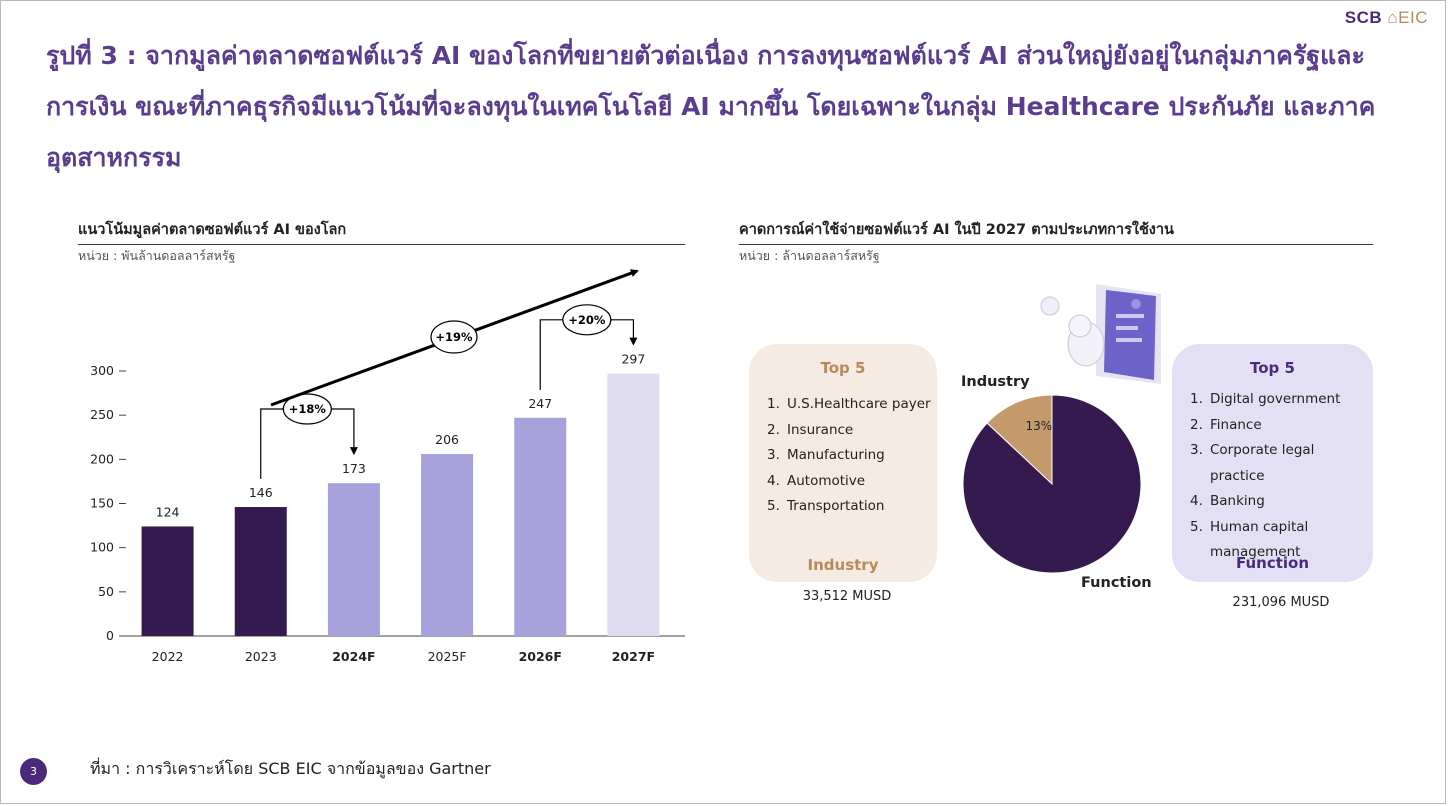 The height and width of the screenshot is (806, 1448). Describe the element at coordinates (1280, 502) in the screenshot. I see `function-item: 4. Banking` at that location.